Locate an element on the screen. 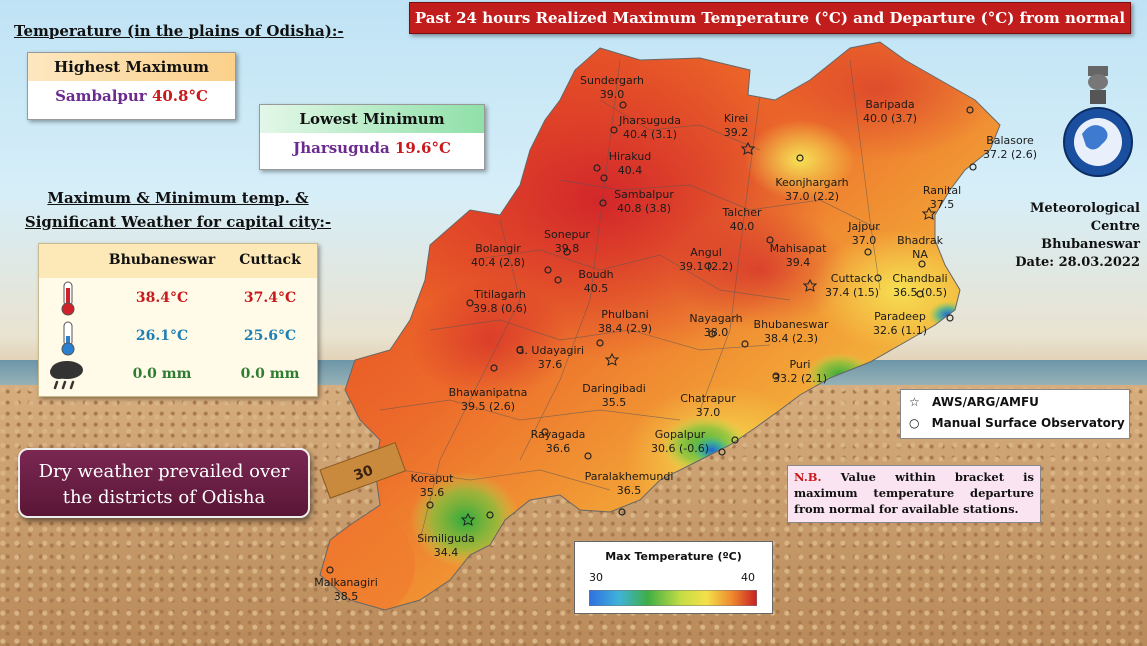 The width and height of the screenshot is (1147, 646). star-icon: ☆ is located at coordinates (914, 402).